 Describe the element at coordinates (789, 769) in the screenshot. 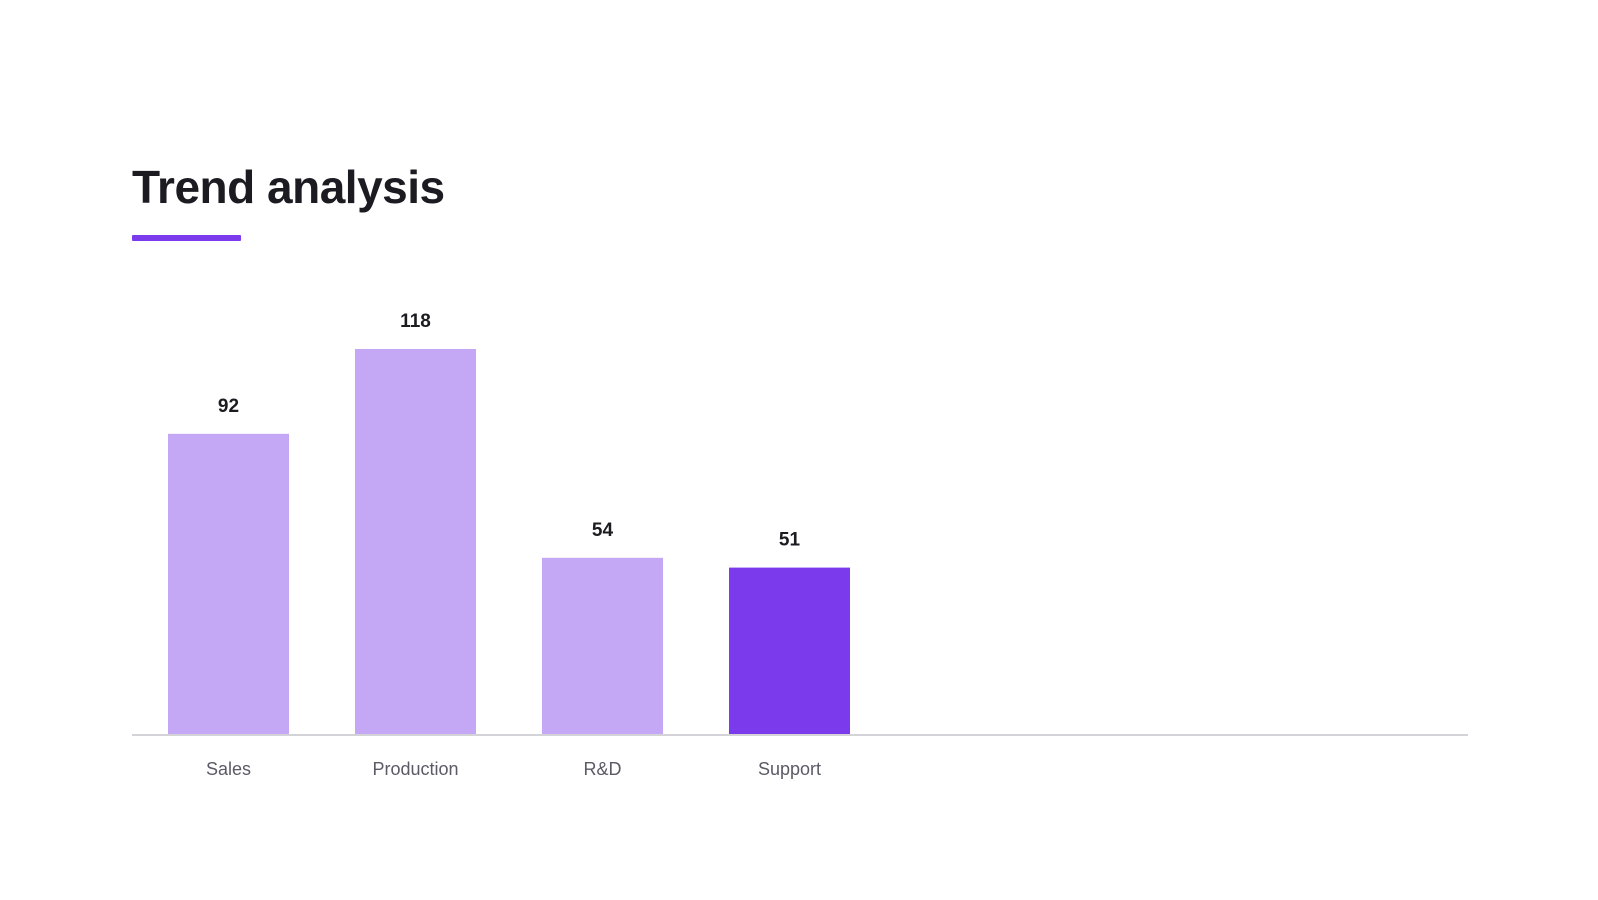

I see `tick-label-support: Support` at that location.